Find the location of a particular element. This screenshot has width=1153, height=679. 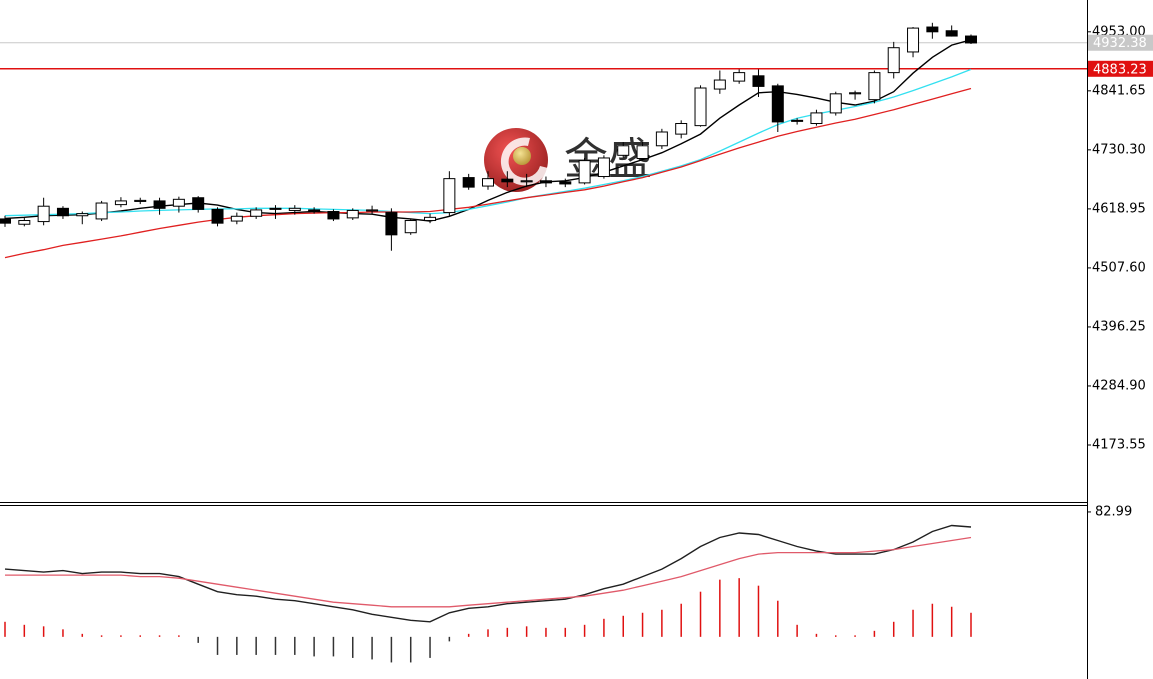

y-tick-label: 4173.55 is located at coordinates (1119, 444).